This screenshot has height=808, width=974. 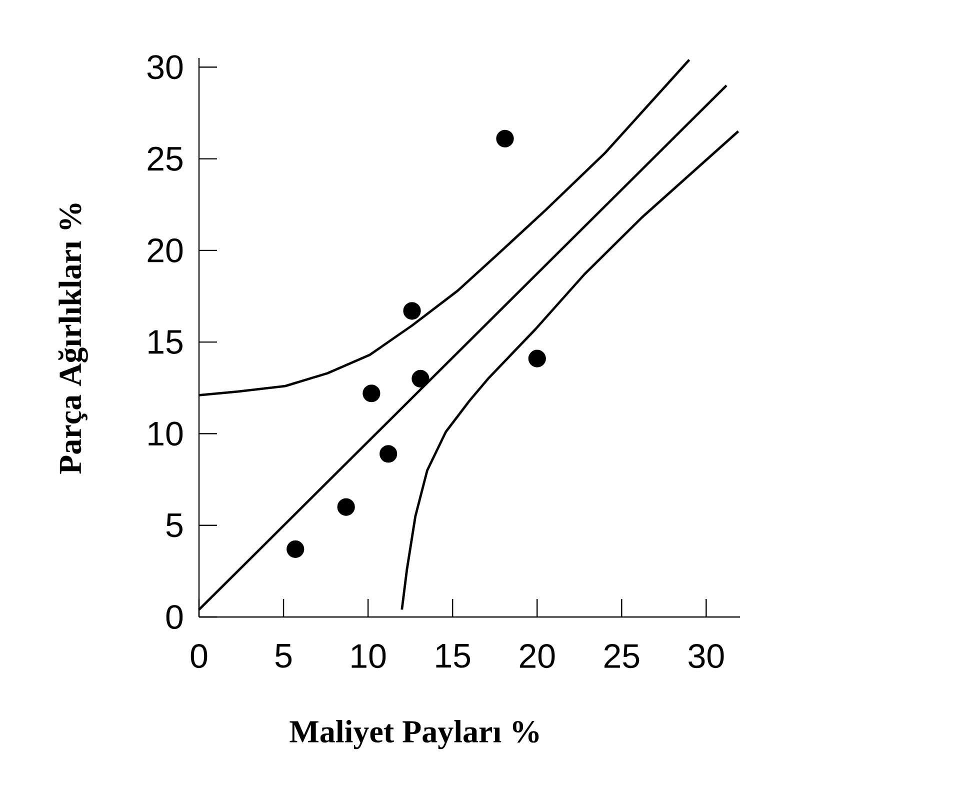 I want to click on x-tick-label: 15, so click(x=453, y=656).